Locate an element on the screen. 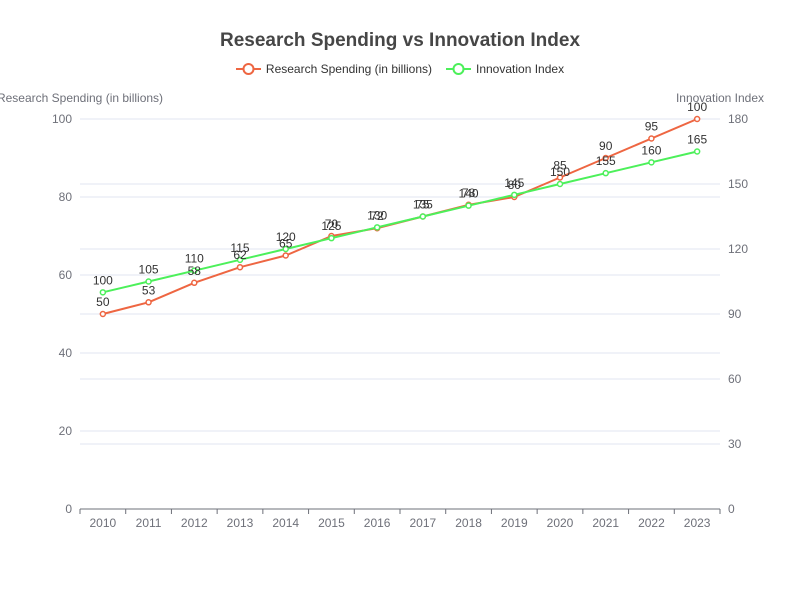 This screenshot has width=800, height=600. data-label-research-spending: 72 is located at coordinates (377, 216).